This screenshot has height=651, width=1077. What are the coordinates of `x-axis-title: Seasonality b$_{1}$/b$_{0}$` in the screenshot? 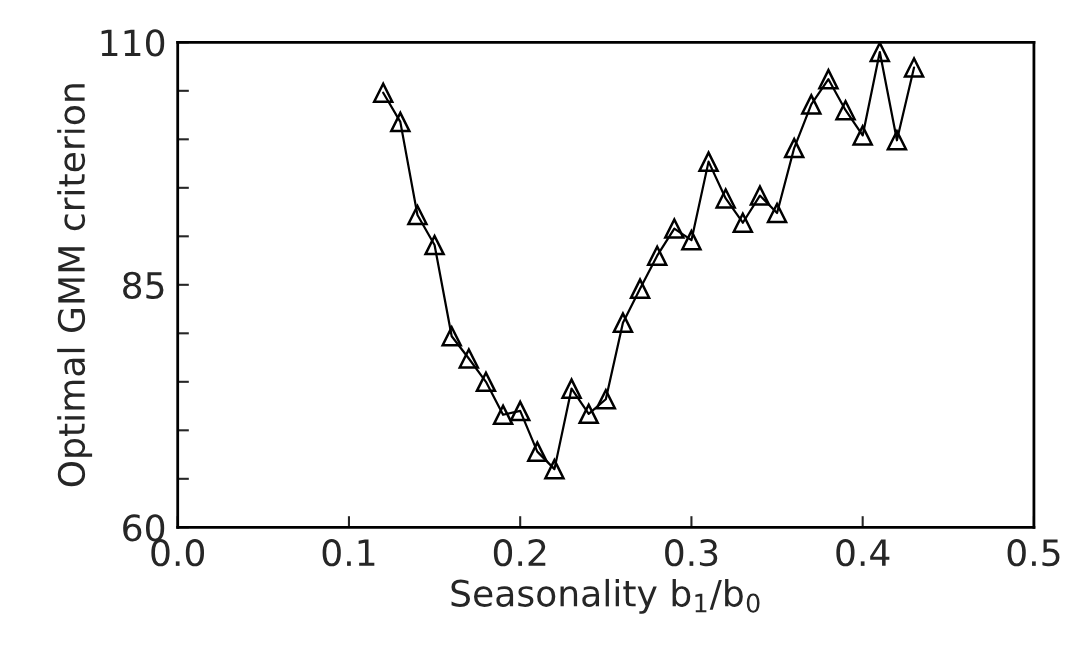 It's located at (605, 596).